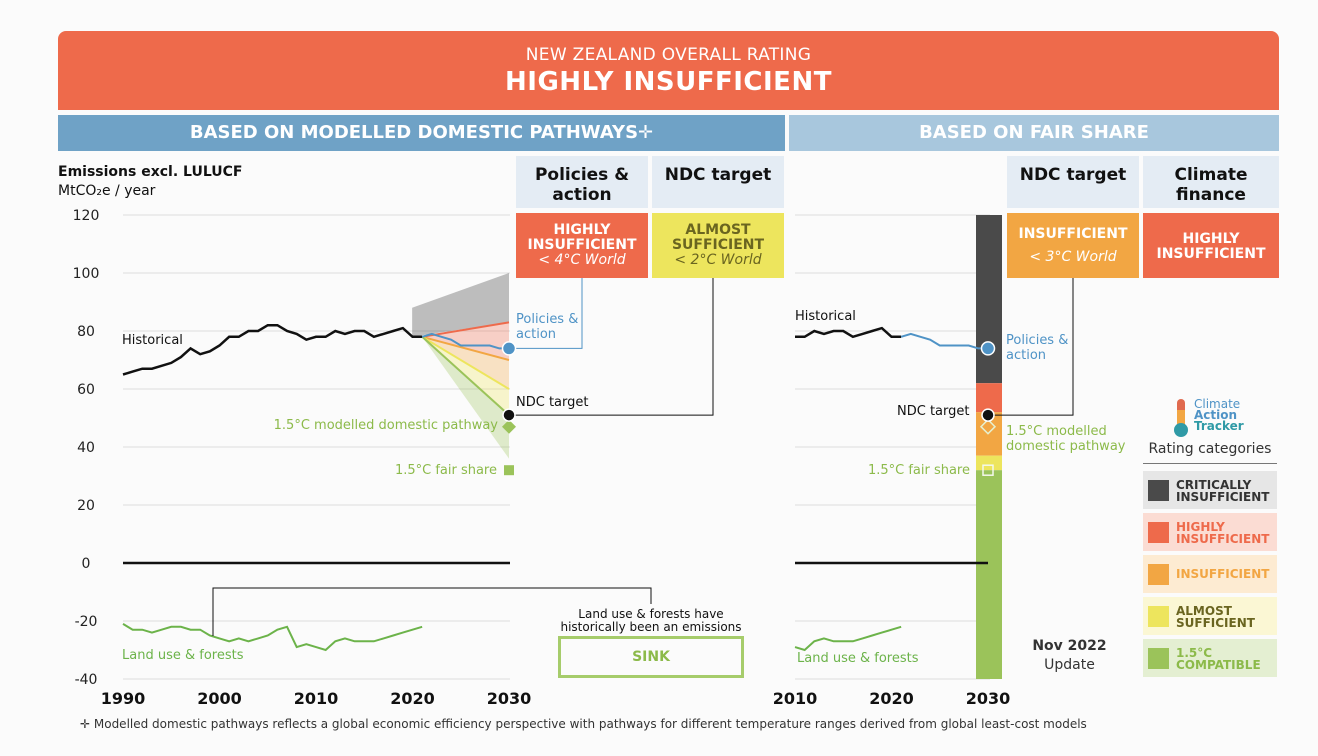  I want to click on ndc-target-marker, so click(509, 415).